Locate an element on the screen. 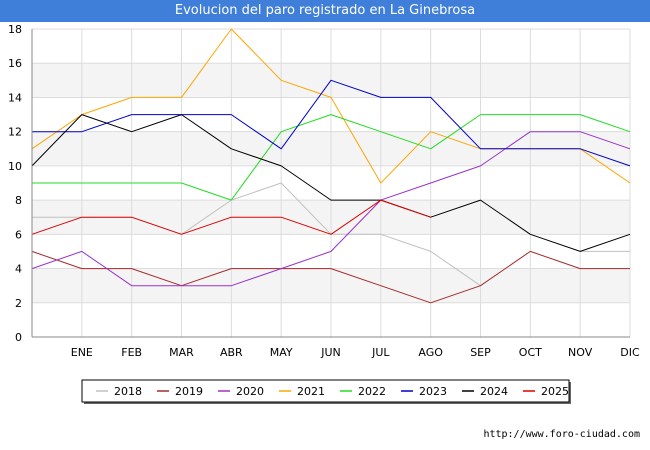 Image resolution: width=650 pixels, height=450 pixels. legend-box is located at coordinates (325, 391).